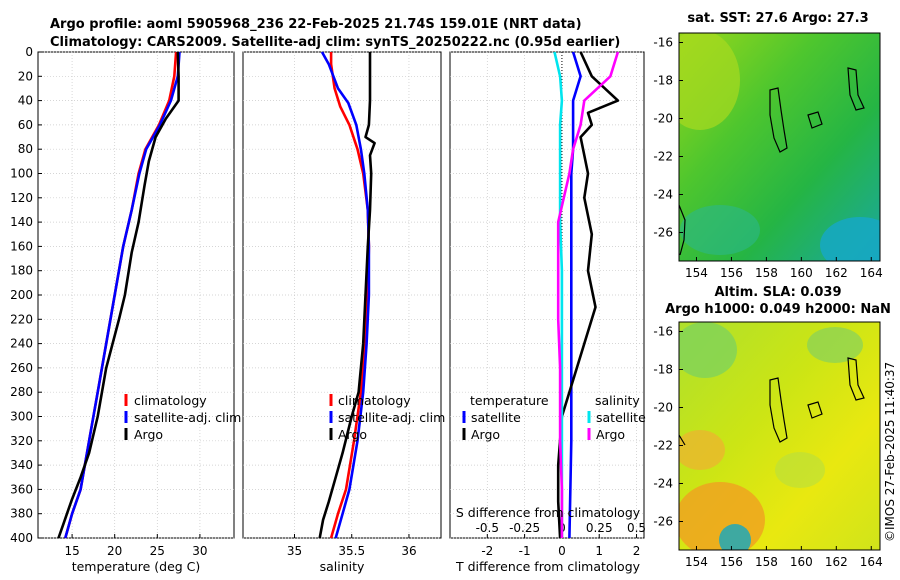  I want to click on legend-label-t-argo: Argo, so click(485, 434).